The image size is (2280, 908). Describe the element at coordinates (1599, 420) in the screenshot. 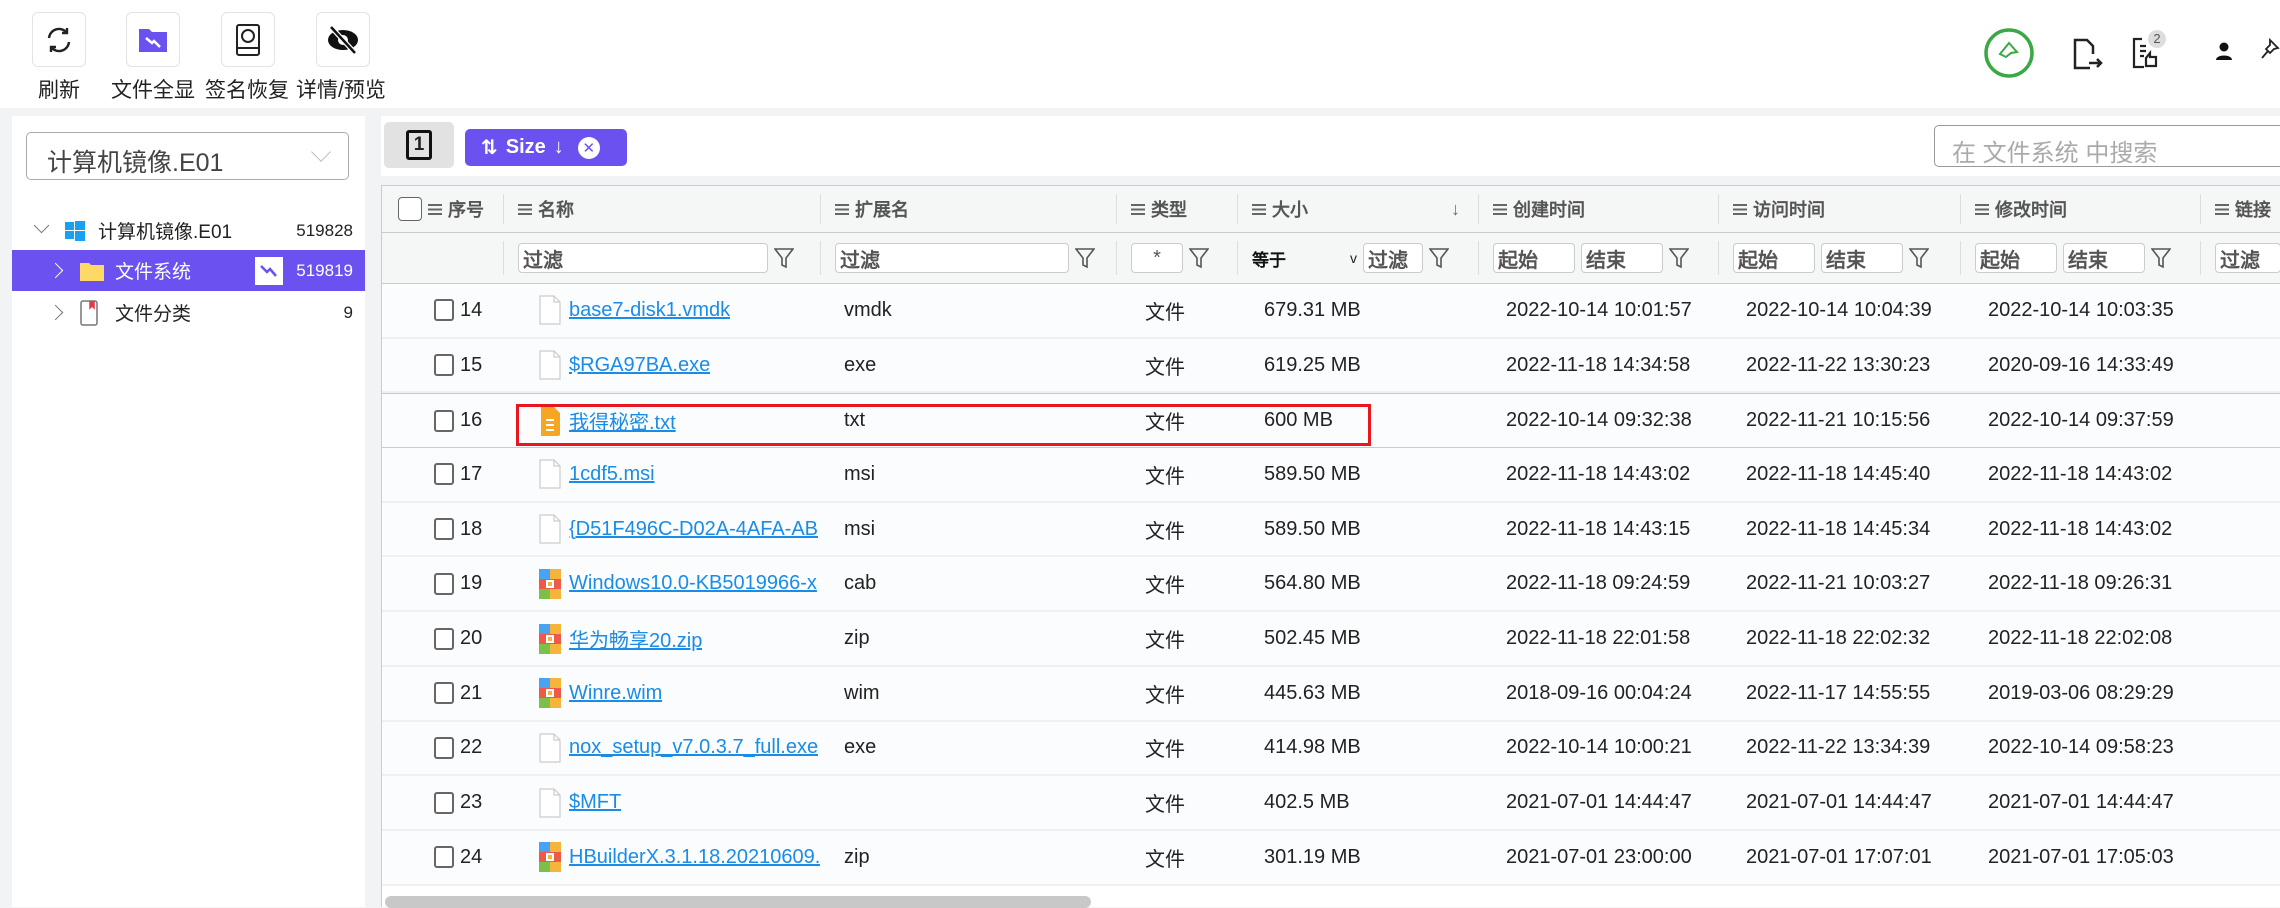

I see `created-time: 2022-10-14 09:32:38` at that location.